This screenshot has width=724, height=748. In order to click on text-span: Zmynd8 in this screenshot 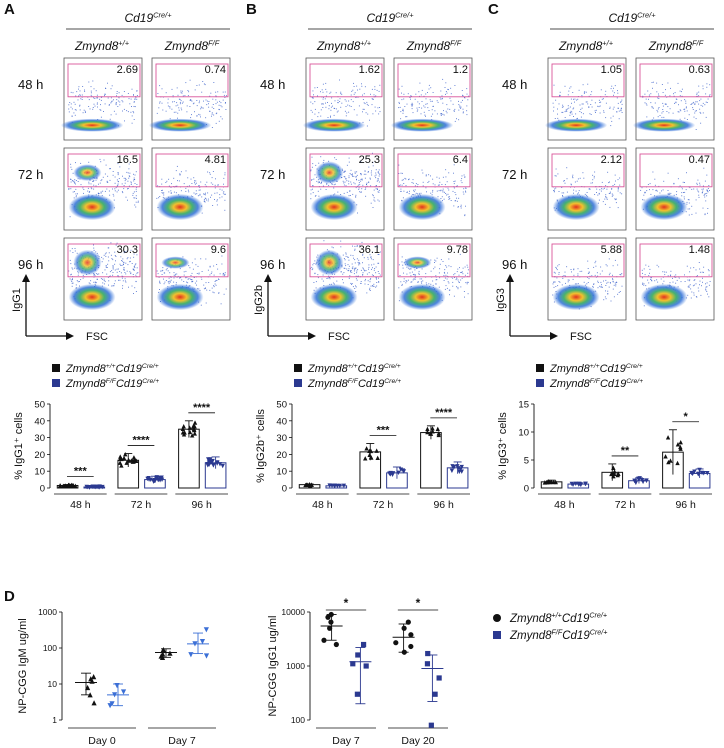, I will do `click(328, 384)`.